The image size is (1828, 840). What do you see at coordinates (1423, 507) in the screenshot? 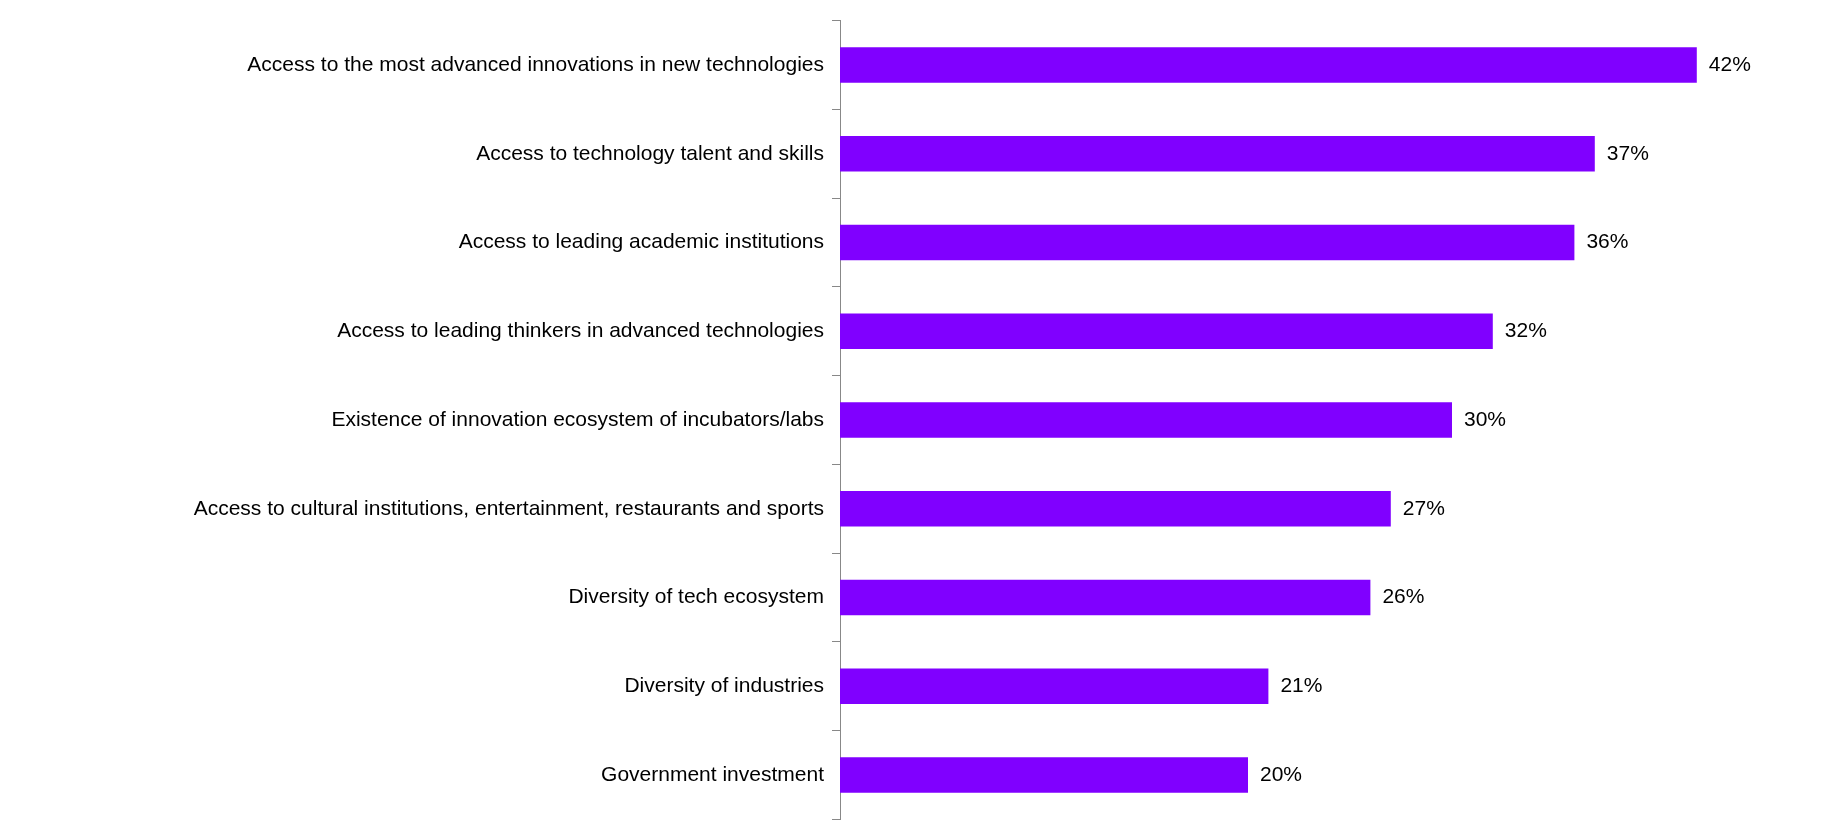
I see `data-label: 27%` at bounding box center [1423, 507].